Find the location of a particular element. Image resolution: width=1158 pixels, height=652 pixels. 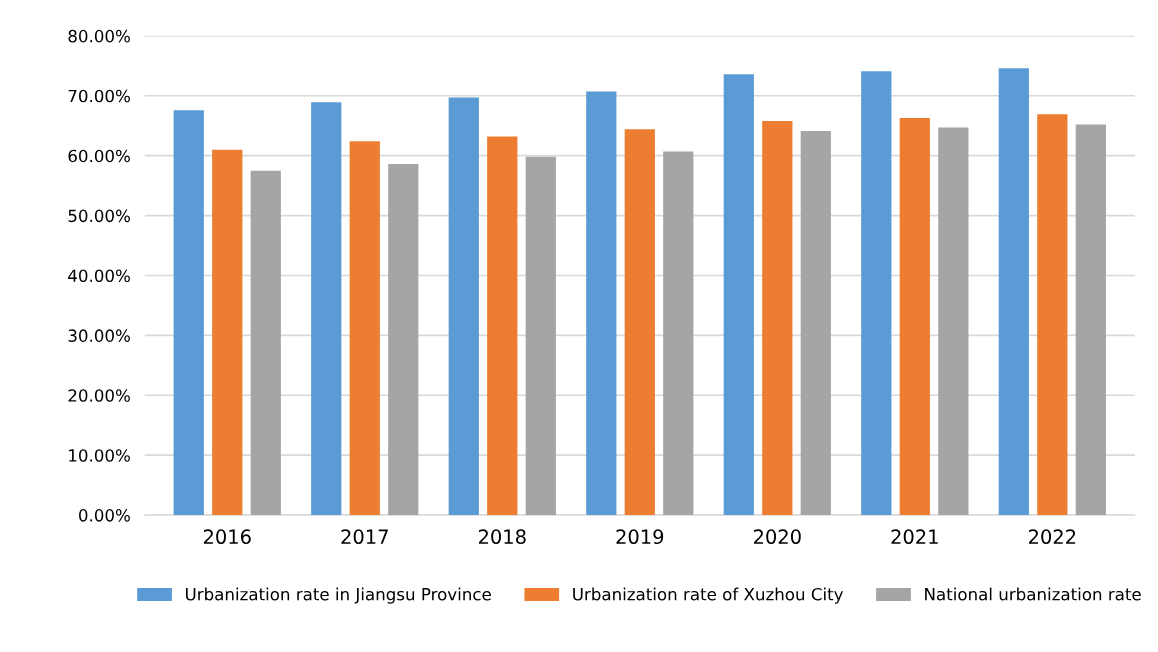

y-tick-label: 70.00% is located at coordinates (99, 96).